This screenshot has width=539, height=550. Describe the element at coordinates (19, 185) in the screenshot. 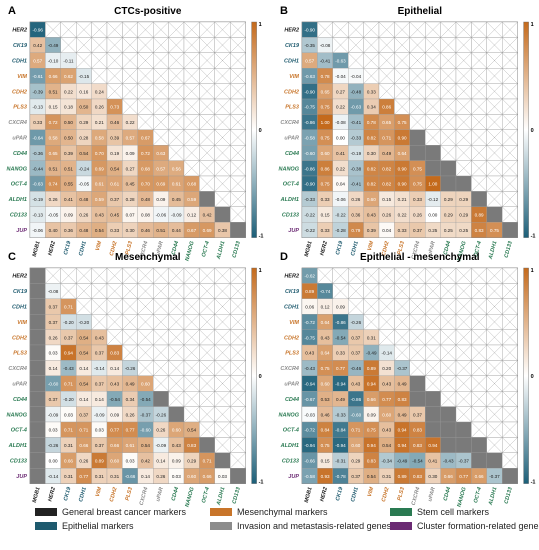

I see `y-tick-label: OCT-4` at that location.